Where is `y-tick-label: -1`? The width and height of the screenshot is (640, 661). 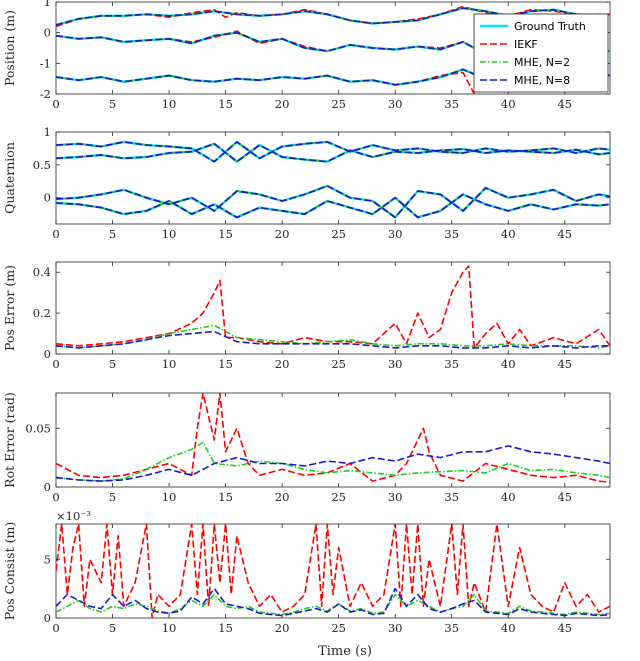 y-tick-label: -1 is located at coordinates (45, 63).